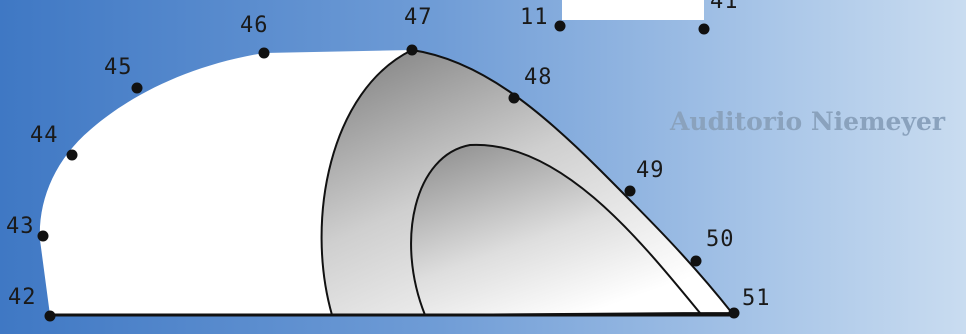  What do you see at coordinates (633, 10) in the screenshot?
I see `upper-rectangle` at bounding box center [633, 10].